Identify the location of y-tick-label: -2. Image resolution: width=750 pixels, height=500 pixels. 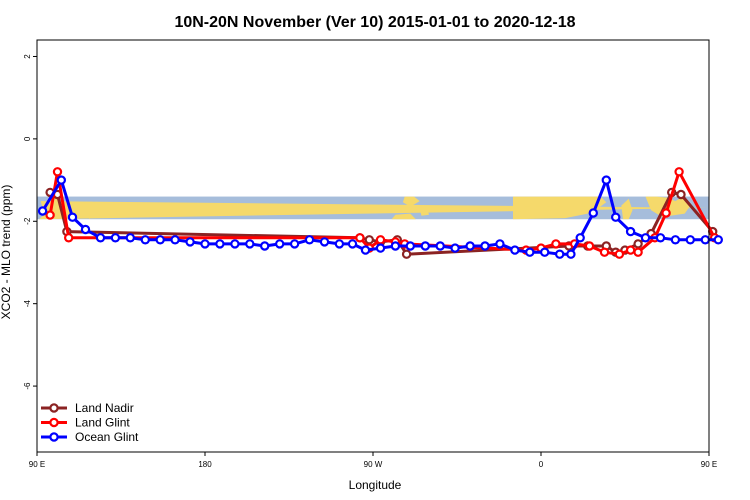
(27, 221).